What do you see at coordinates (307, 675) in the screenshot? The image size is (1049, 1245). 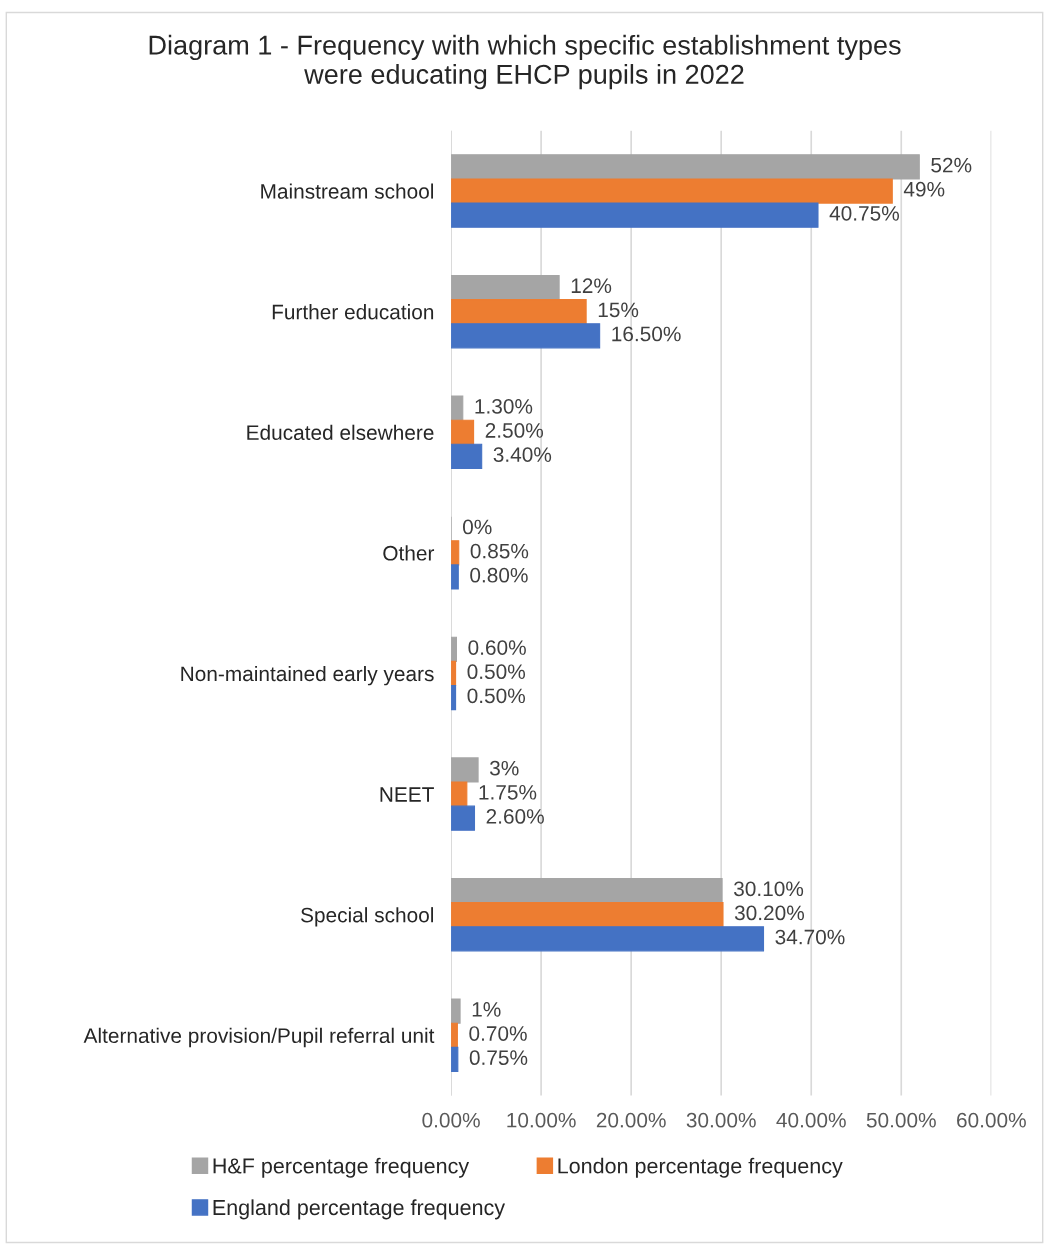 I see `y-tick-label: Non-maintained early years` at bounding box center [307, 675].